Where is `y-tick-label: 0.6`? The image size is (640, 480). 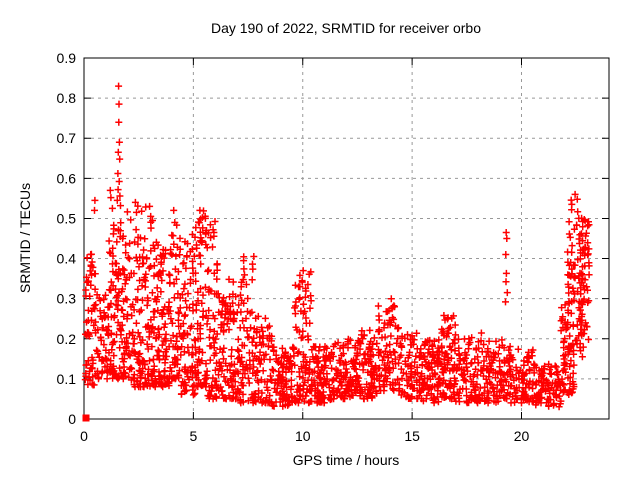
y-tick-label: 0.6 is located at coordinates (67, 178).